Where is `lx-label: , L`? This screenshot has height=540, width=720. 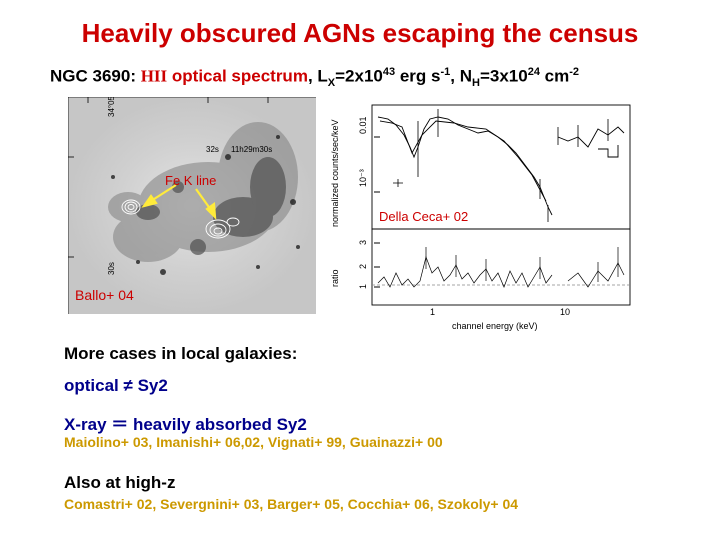 lx-label: , L is located at coordinates (317, 76).